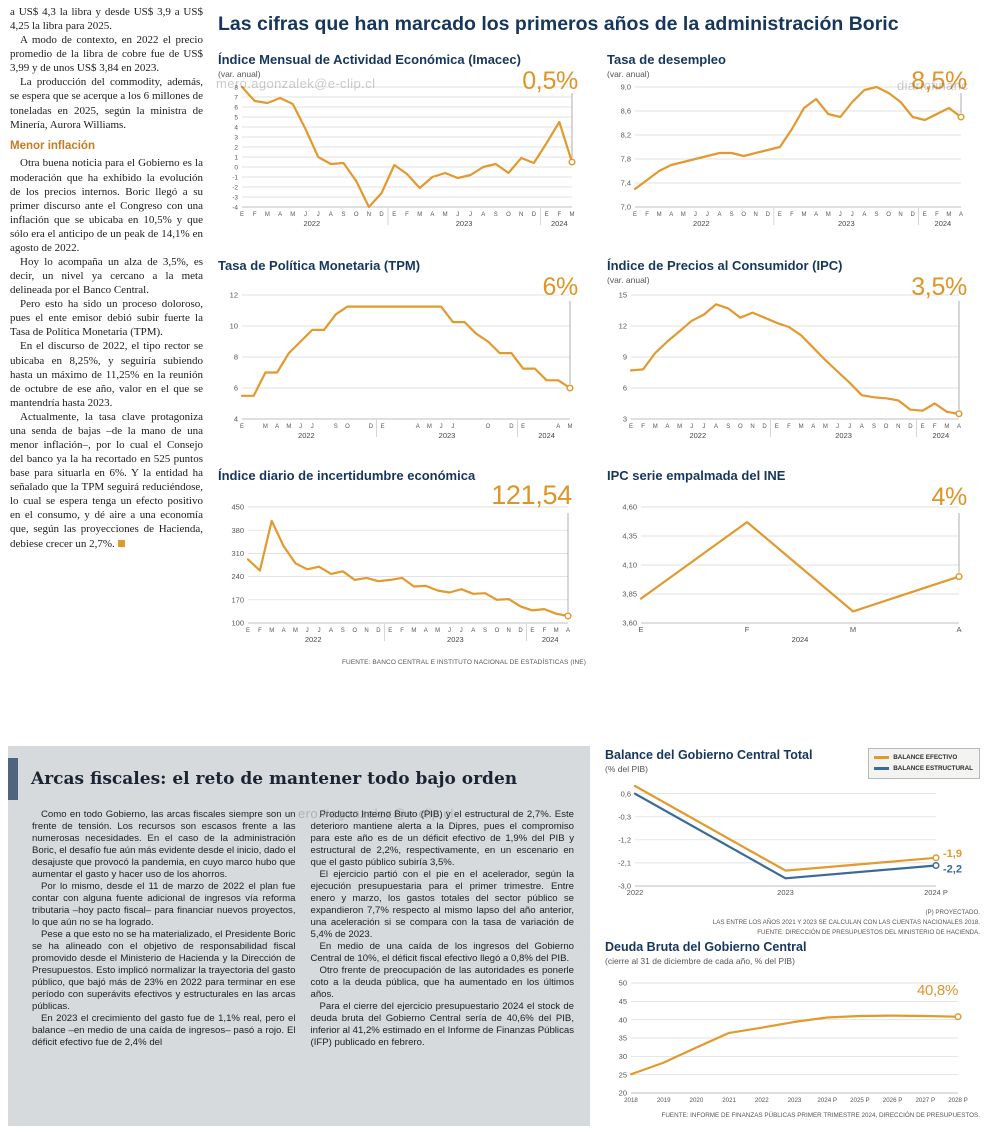 This screenshot has height=1133, width=988. Describe the element at coordinates (827, 1100) in the screenshot. I see `svg-text: 2024 P` at that location.